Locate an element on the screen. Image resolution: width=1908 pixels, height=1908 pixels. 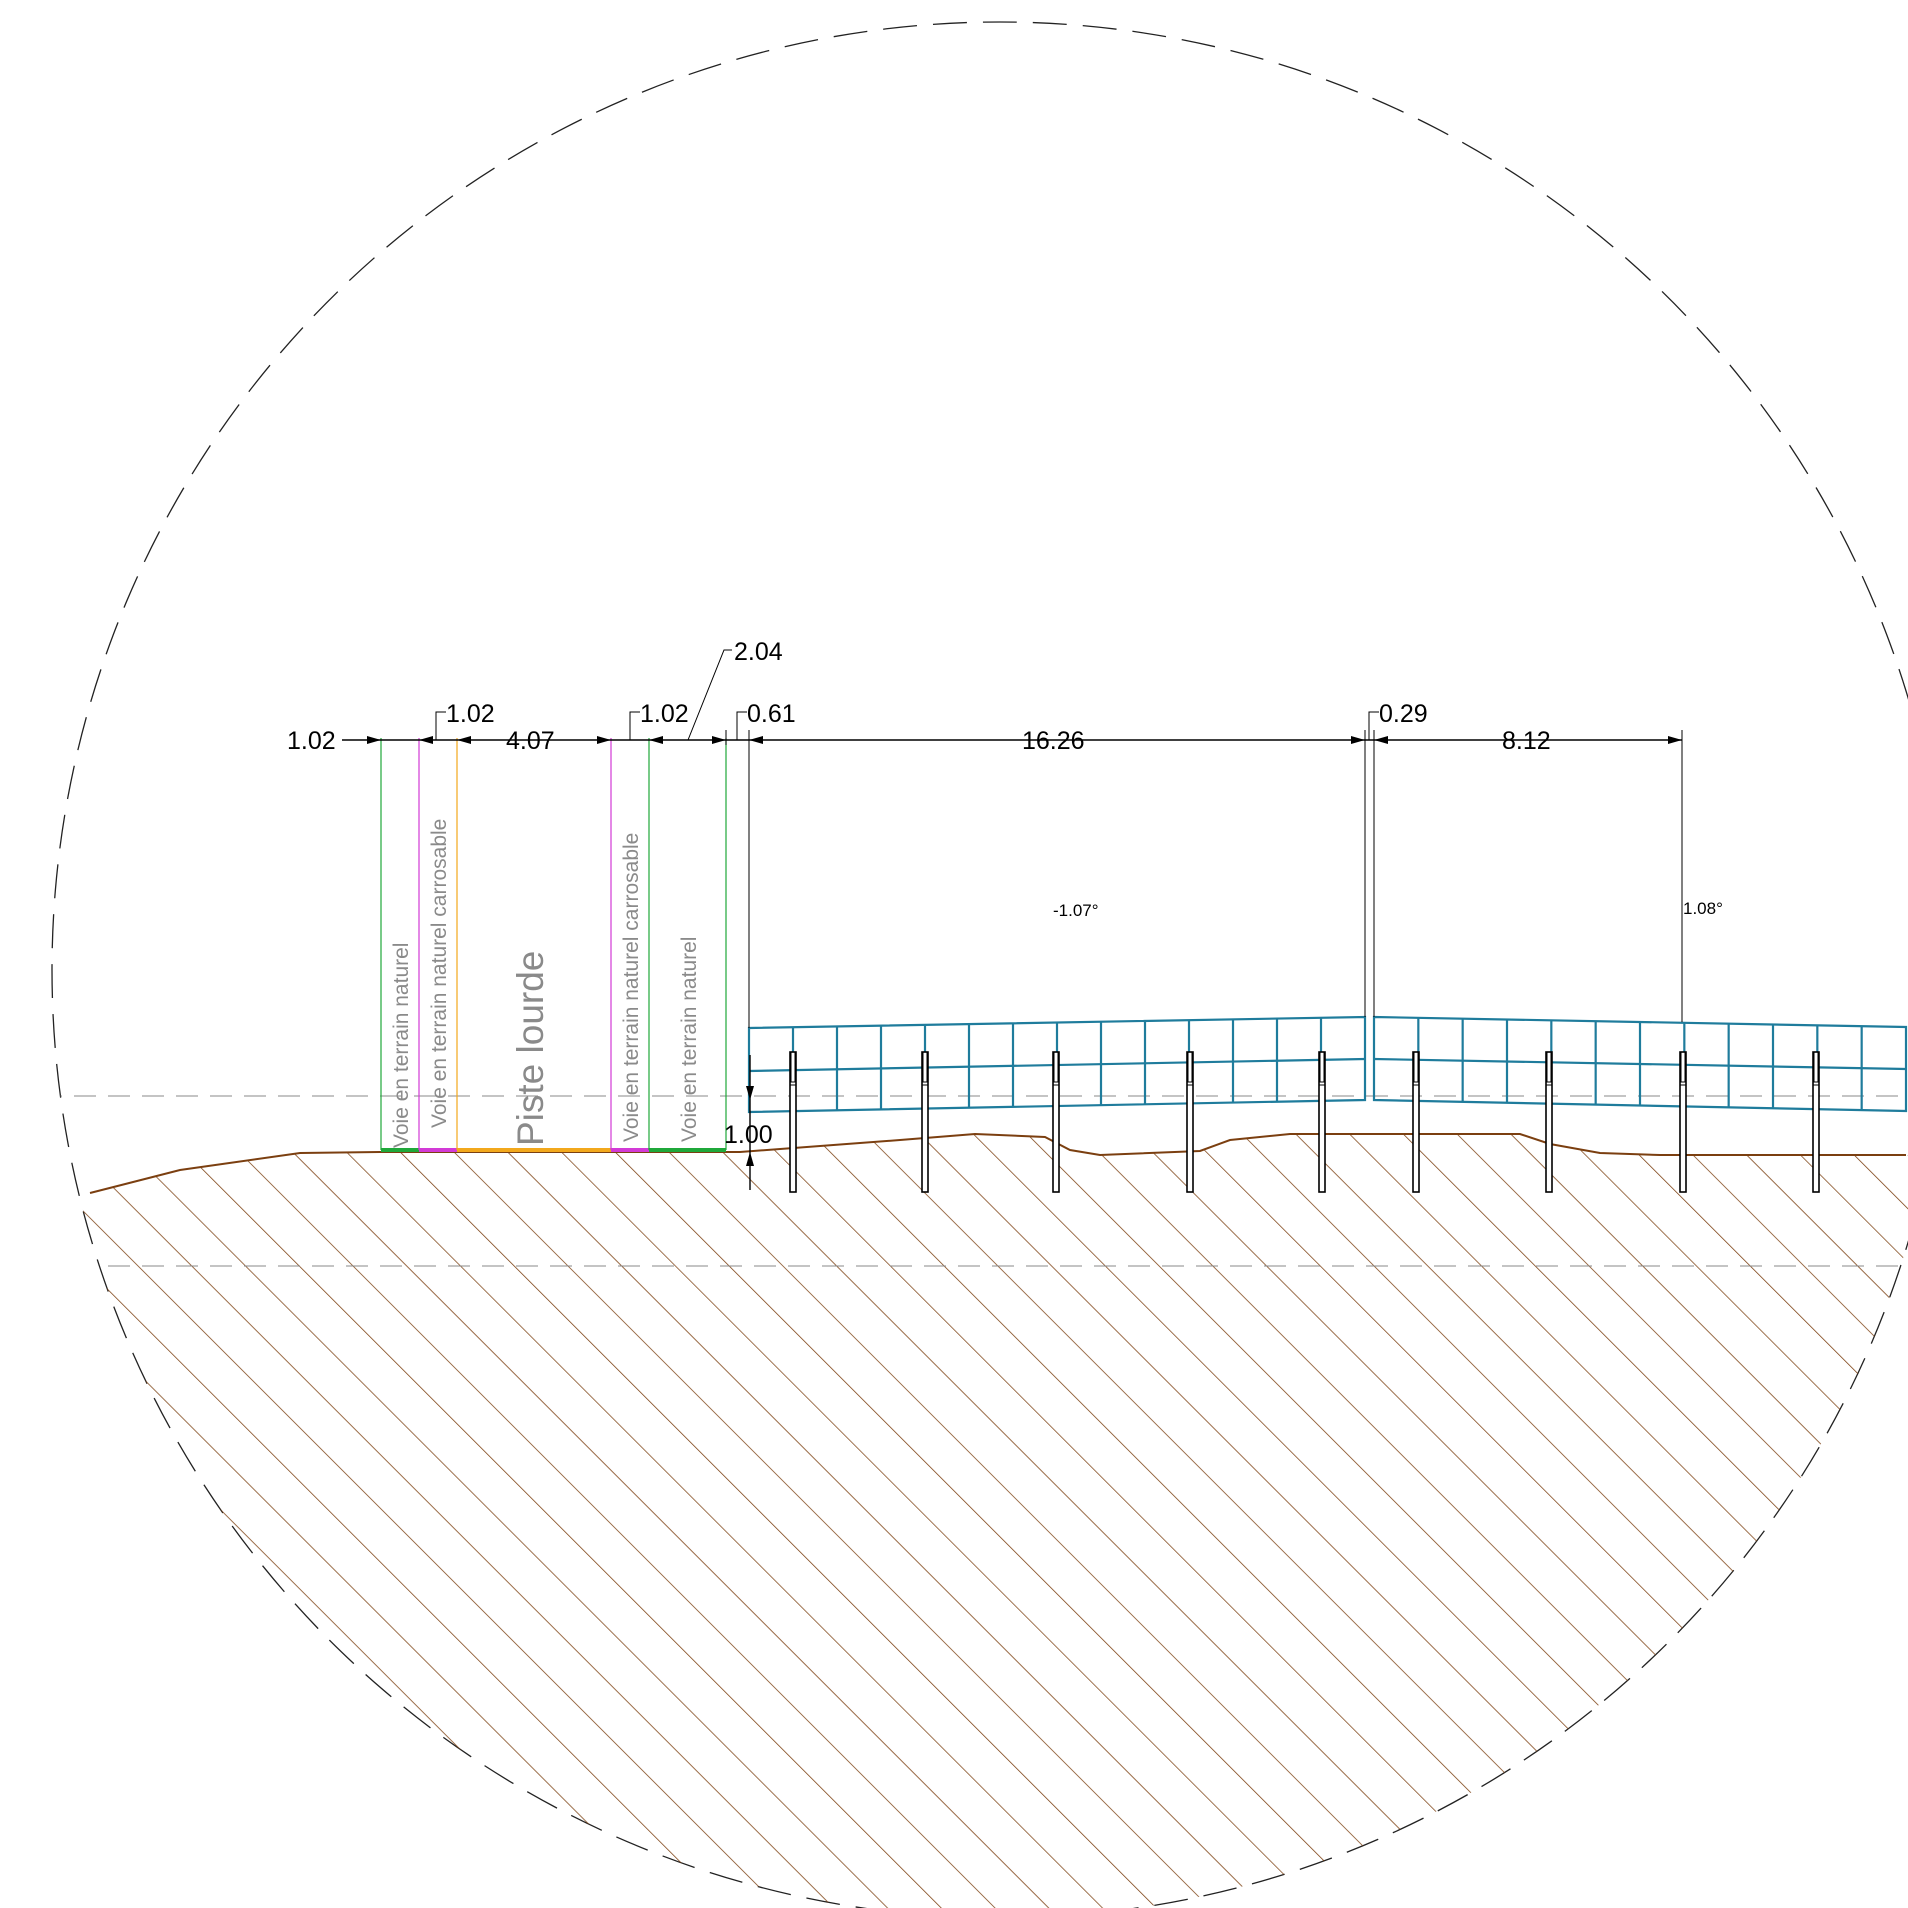
zone-label-piste: Piste lourde is located at coordinates (530, 1048).